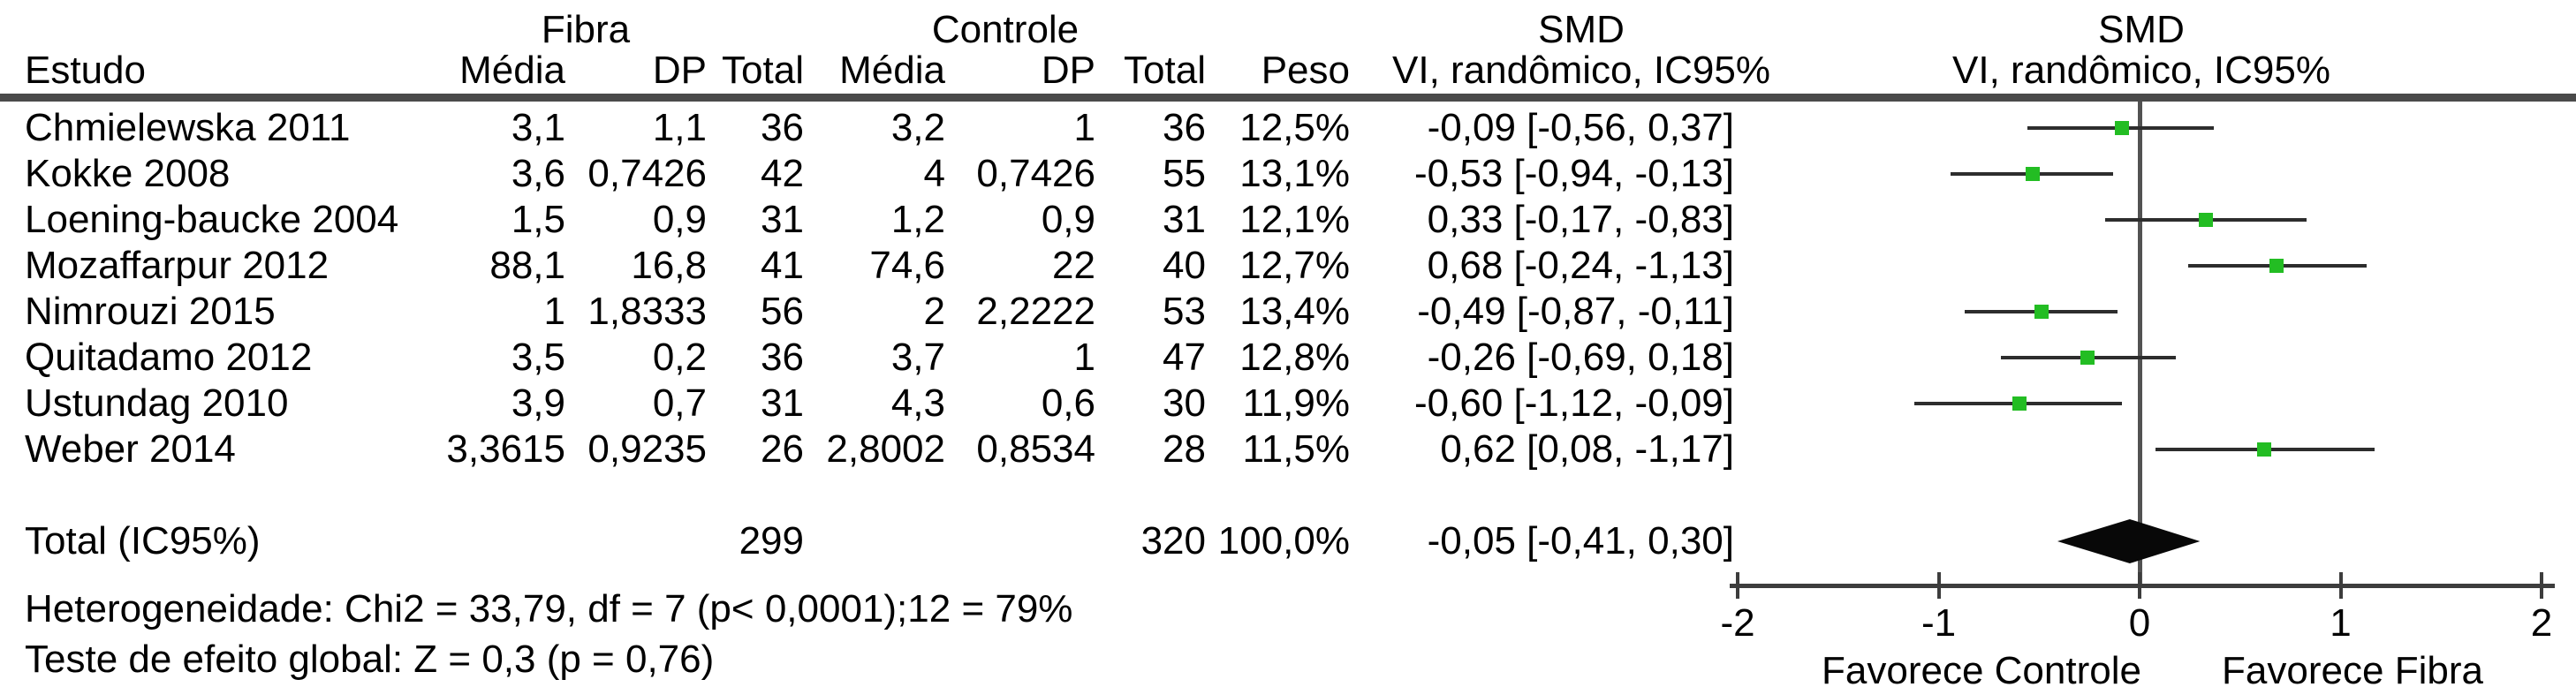 The width and height of the screenshot is (2576, 687). Describe the element at coordinates (1068, 403) in the screenshot. I see `cell-c_sd: 0,6` at that location.